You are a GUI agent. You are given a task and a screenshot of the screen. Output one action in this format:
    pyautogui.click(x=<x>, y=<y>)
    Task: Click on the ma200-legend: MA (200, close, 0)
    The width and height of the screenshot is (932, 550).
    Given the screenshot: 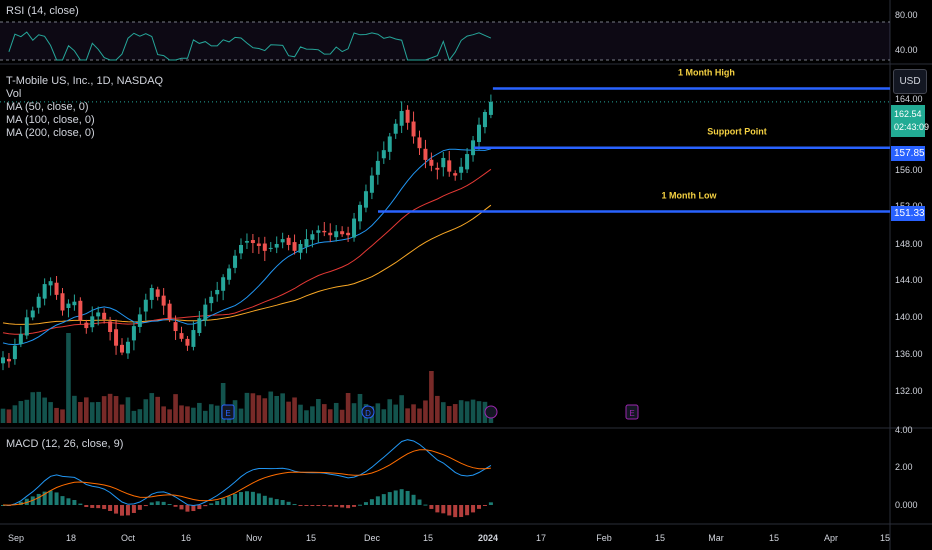 What is the action you would take?
    pyautogui.click(x=50, y=133)
    